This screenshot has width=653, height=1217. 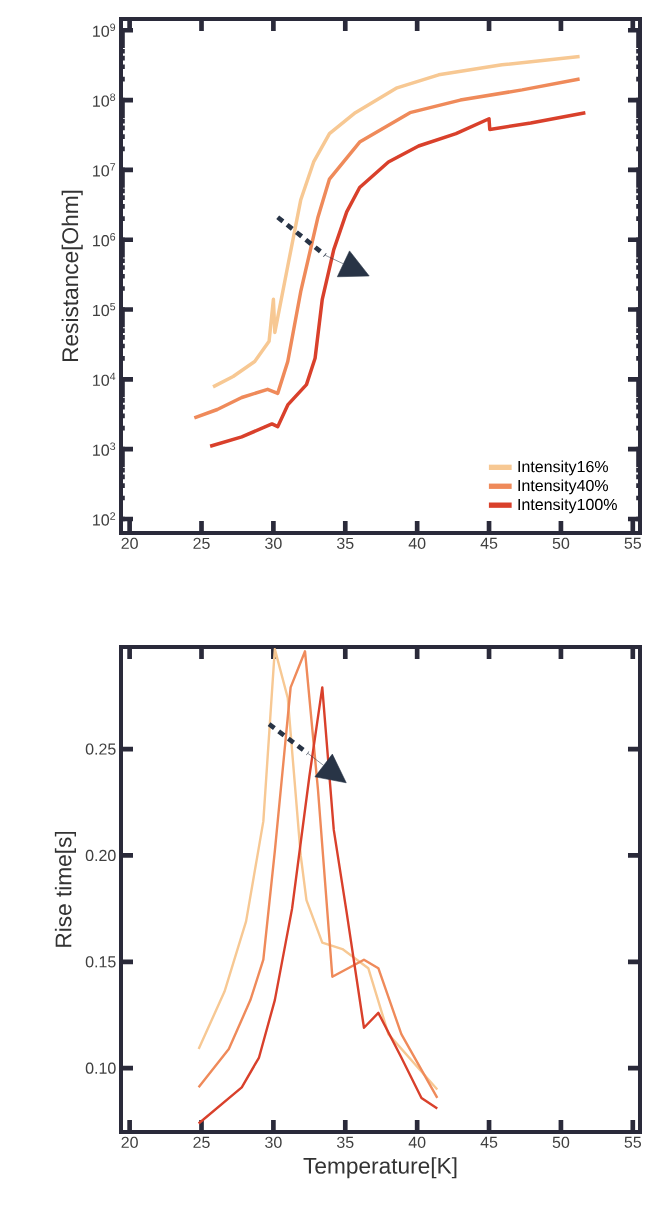 I want to click on y-tick-label: 10$^{4}$, so click(x=104, y=379).